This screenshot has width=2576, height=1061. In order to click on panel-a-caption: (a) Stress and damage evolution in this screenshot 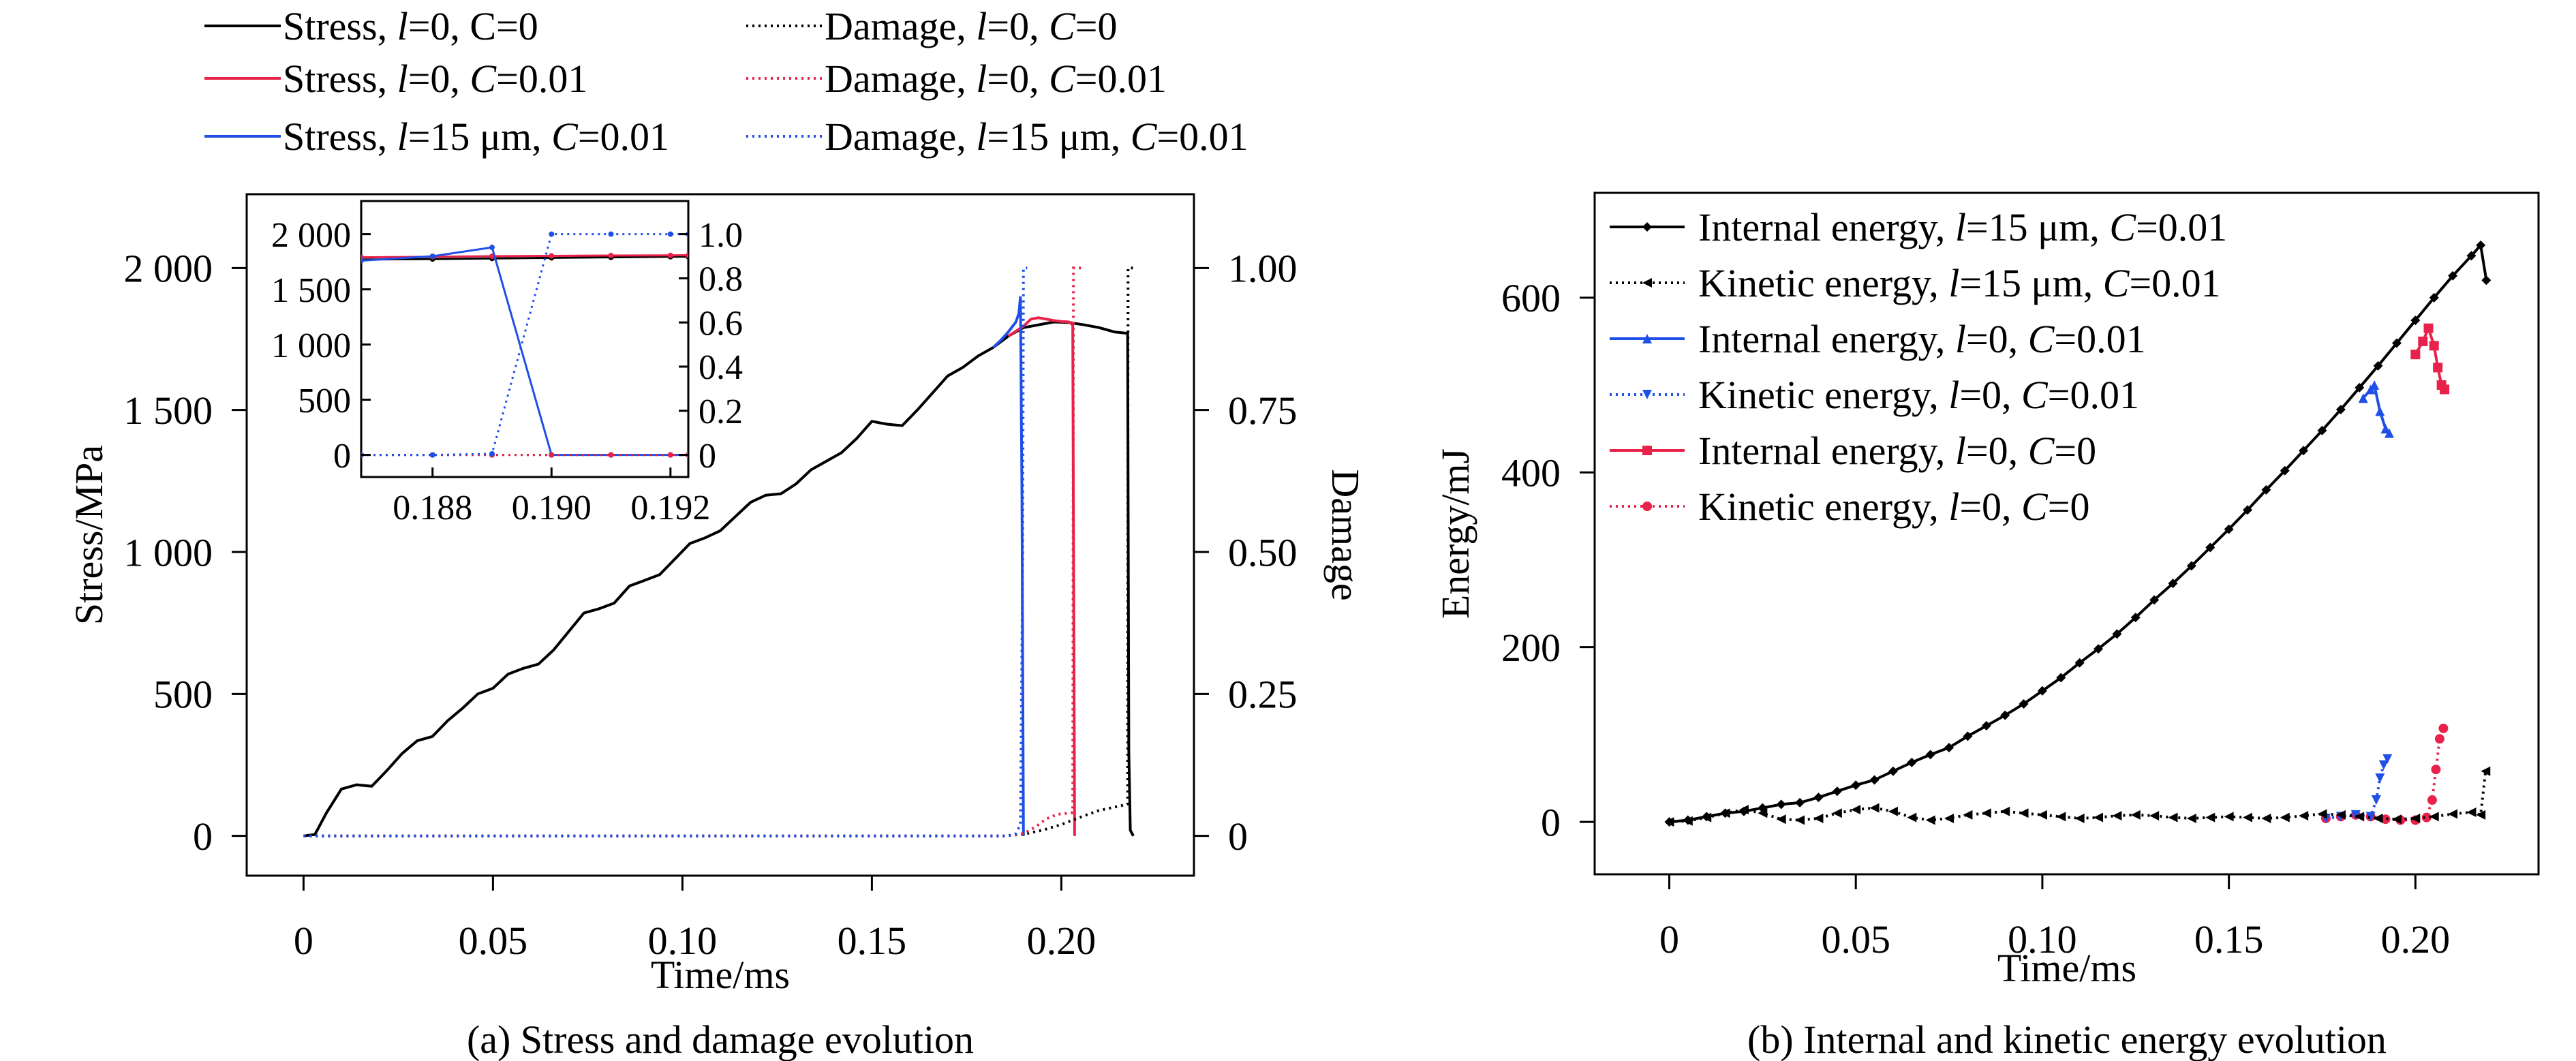, I will do `click(720, 1039)`.